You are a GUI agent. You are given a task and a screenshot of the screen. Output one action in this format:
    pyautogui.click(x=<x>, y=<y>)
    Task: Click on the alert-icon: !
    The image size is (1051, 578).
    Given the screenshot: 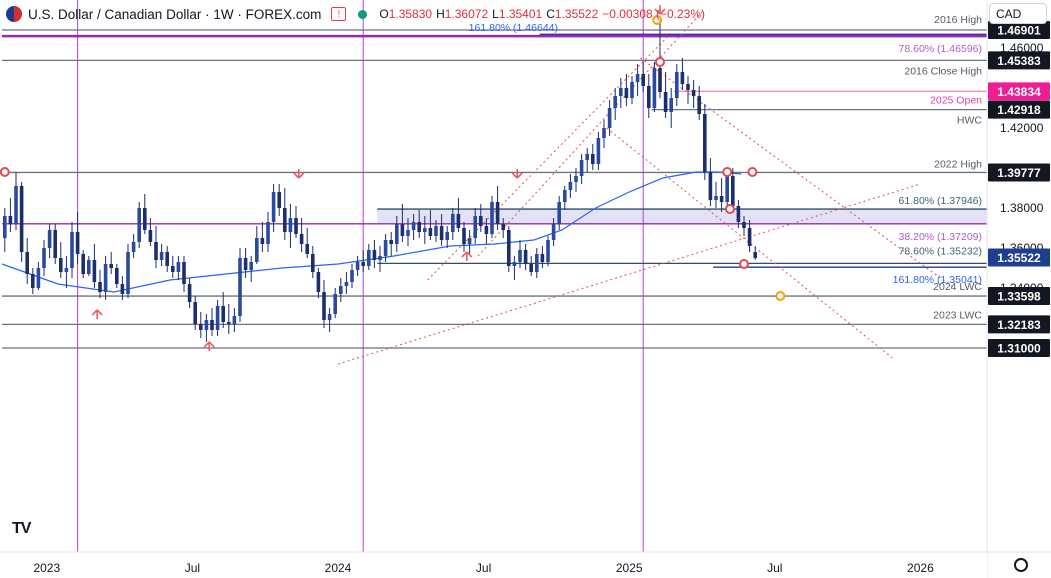 What is the action you would take?
    pyautogui.click(x=339, y=14)
    